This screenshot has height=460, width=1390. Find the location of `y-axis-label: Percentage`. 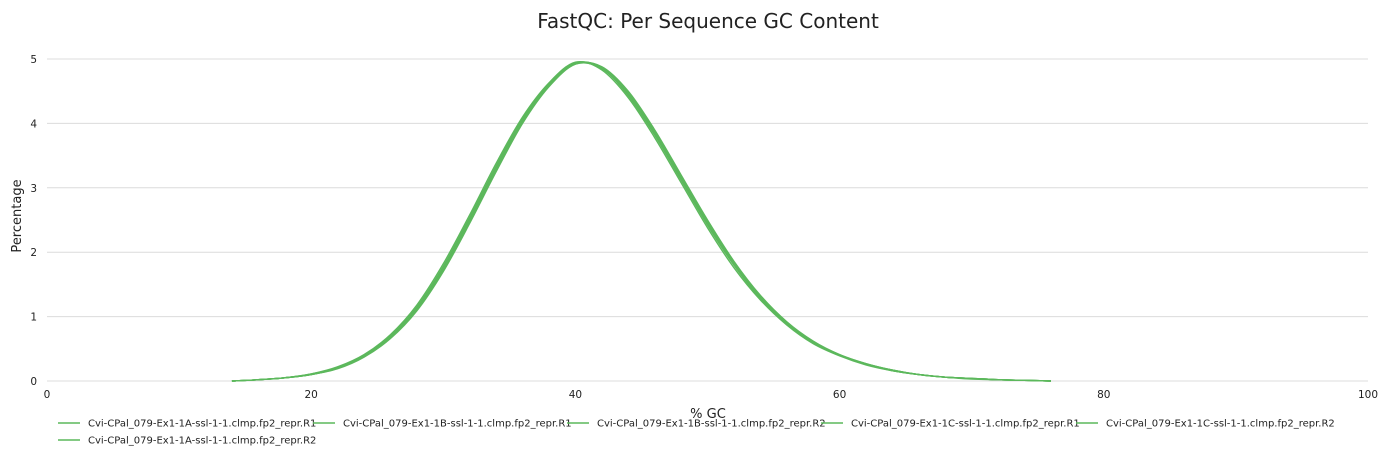

y-axis-label: Percentage is located at coordinates (17, 215).